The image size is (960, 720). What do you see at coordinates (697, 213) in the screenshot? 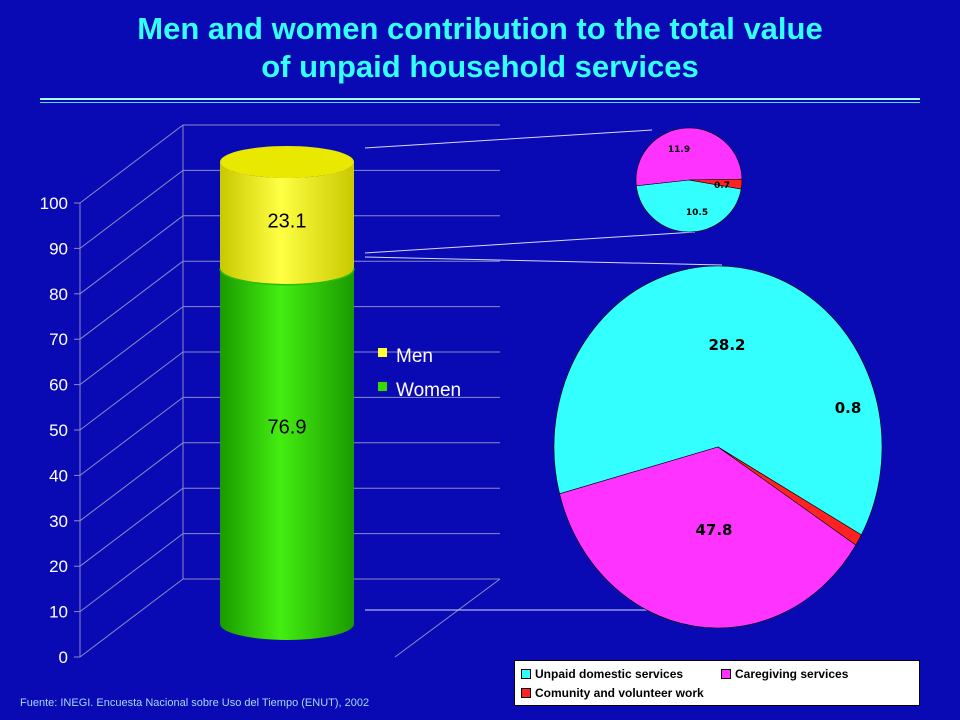
I see `men-pie-slice-label-0: 10.5` at bounding box center [697, 213].